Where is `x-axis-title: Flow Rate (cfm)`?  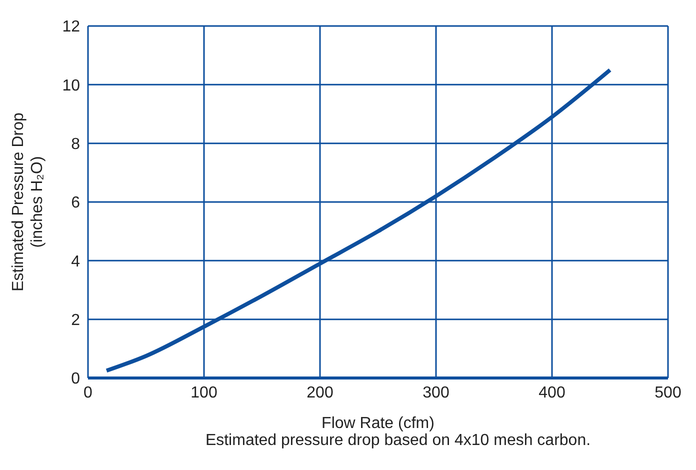
x-axis-title: Flow Rate (cfm) is located at coordinates (378, 423).